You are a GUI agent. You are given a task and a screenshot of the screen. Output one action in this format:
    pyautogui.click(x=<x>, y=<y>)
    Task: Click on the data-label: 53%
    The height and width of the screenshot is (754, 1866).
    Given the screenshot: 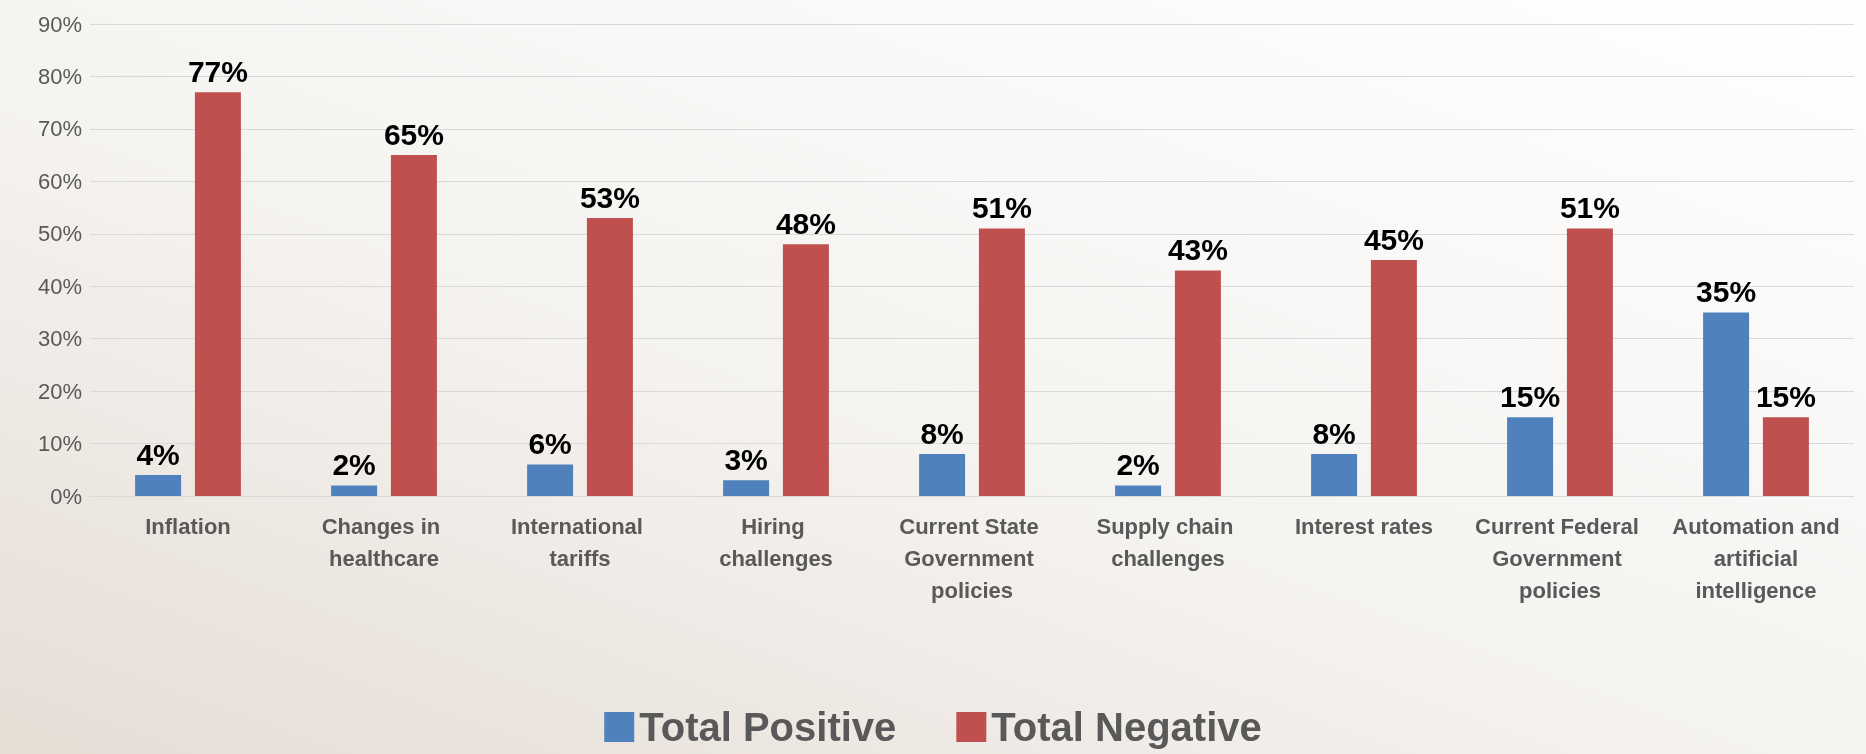 What is the action you would take?
    pyautogui.click(x=609, y=197)
    